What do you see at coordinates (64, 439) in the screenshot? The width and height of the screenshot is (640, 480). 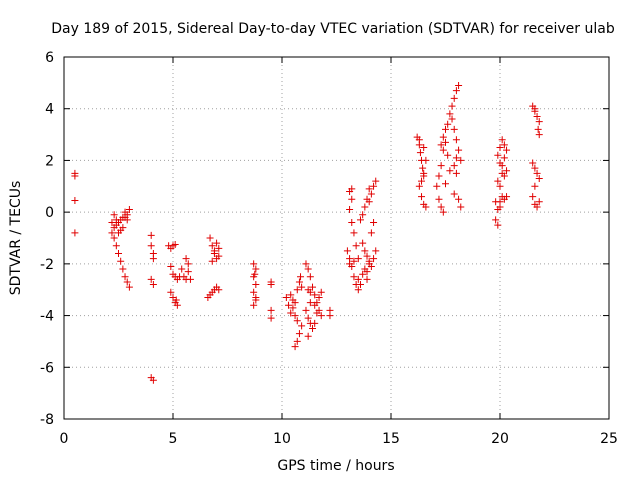 I see `x-tick-label: 0` at bounding box center [64, 439].